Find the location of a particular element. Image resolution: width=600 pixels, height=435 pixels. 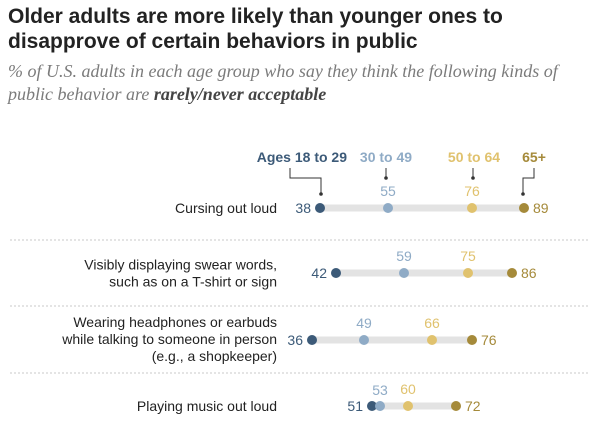

value-label-row-4-series-3: 60 is located at coordinates (408, 389).